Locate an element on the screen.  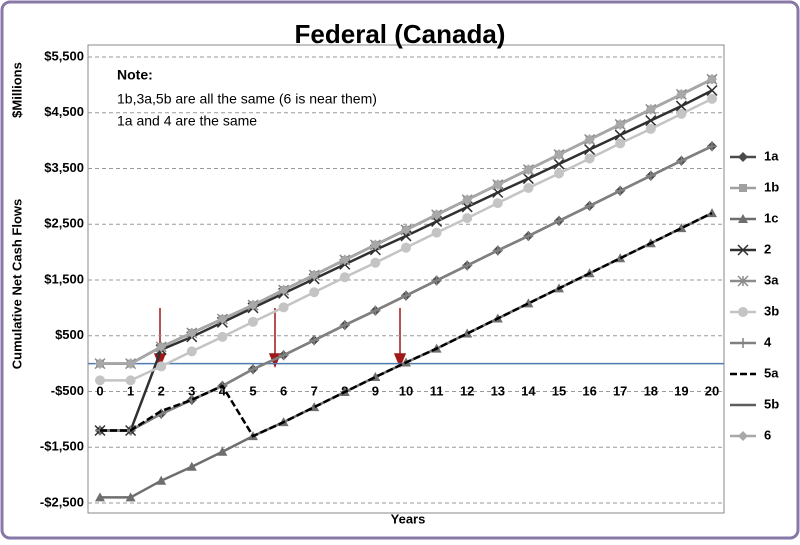
legend-item: 1c is located at coordinates (754, 217).